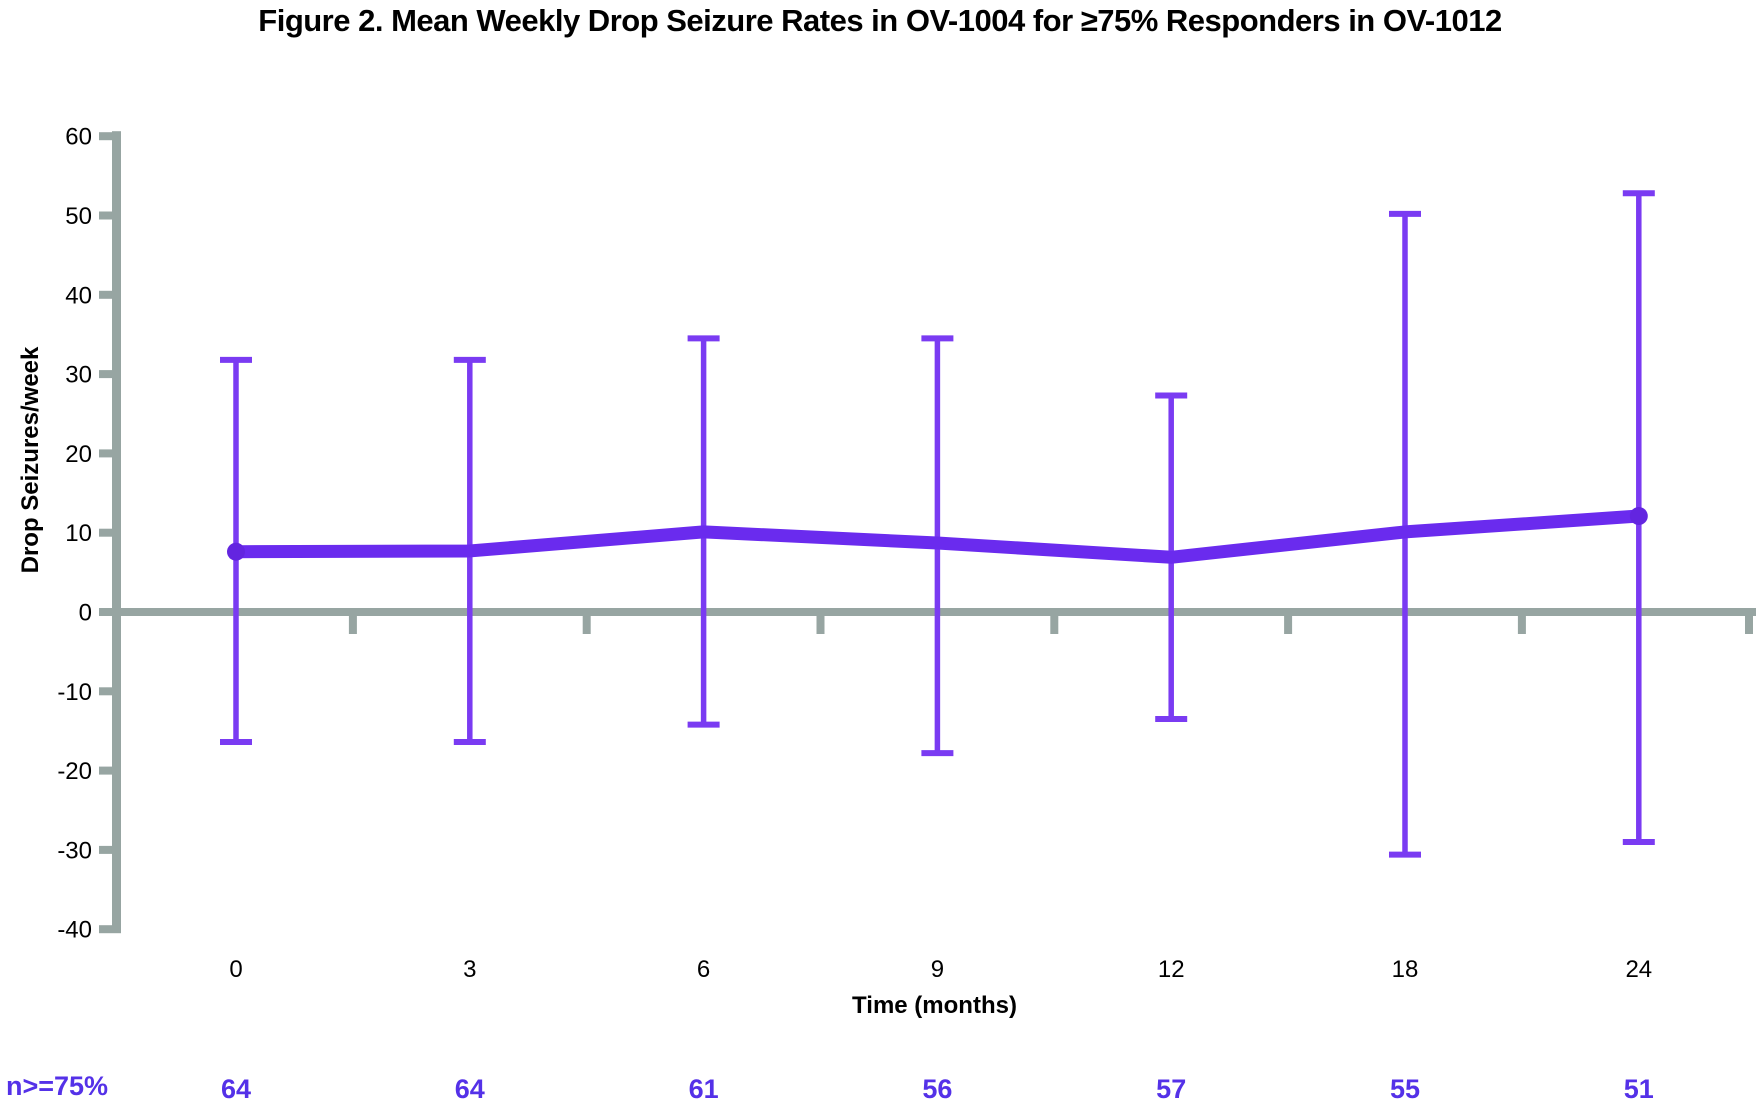 The height and width of the screenshot is (1112, 1760). What do you see at coordinates (116, 532) in the screenshot?
I see `y-axis-spine` at bounding box center [116, 532].